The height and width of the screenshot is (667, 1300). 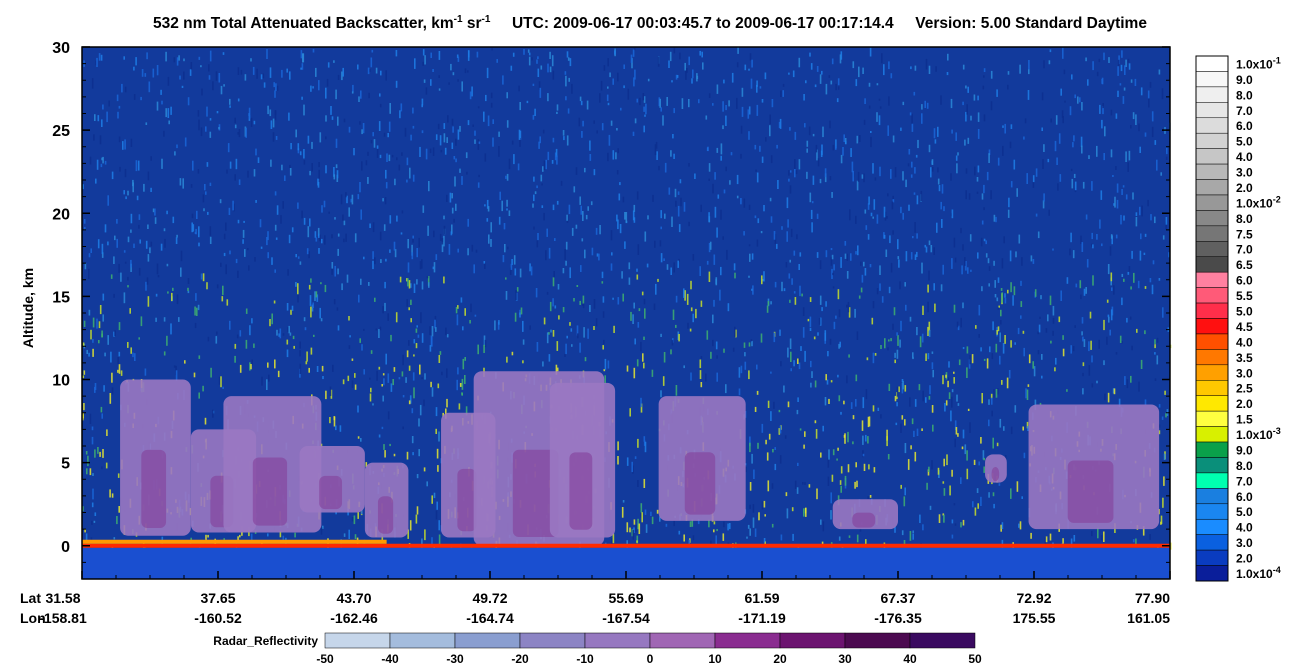 What do you see at coordinates (1258, 573) in the screenshot?
I see `colorbar-label: 1.0x10⁻⁴` at bounding box center [1258, 573].